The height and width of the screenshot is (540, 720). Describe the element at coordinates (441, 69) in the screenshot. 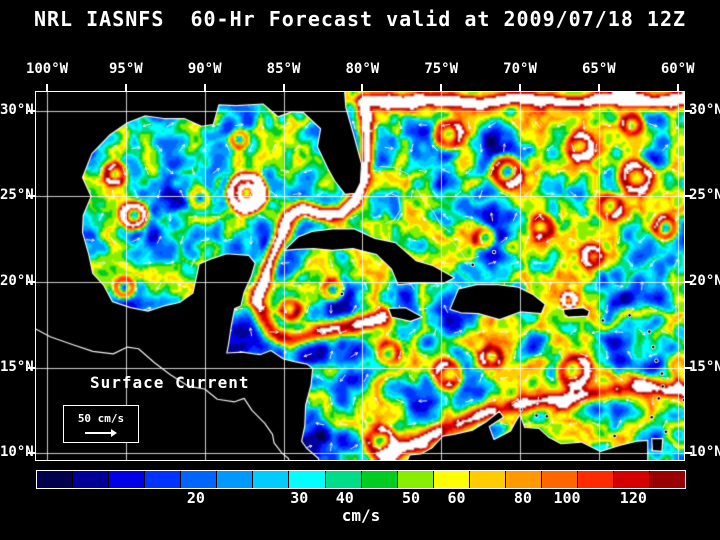

I see `lon-tick-label: 75°W` at that location.